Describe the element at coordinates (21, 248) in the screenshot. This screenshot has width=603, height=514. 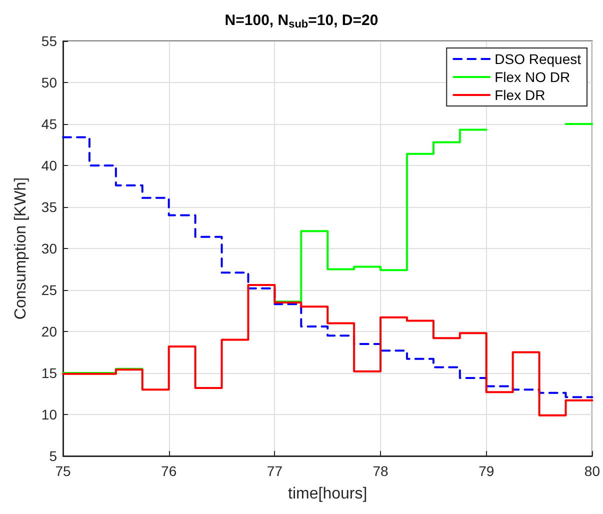
I see `y-axis-title: Consumption [KWh]` at that location.